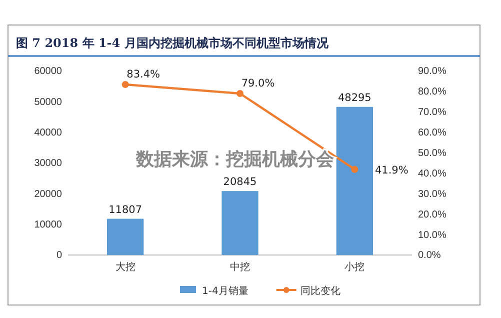 The height and width of the screenshot is (318, 501). Describe the element at coordinates (125, 210) in the screenshot. I see `data-label: 11807` at that location.